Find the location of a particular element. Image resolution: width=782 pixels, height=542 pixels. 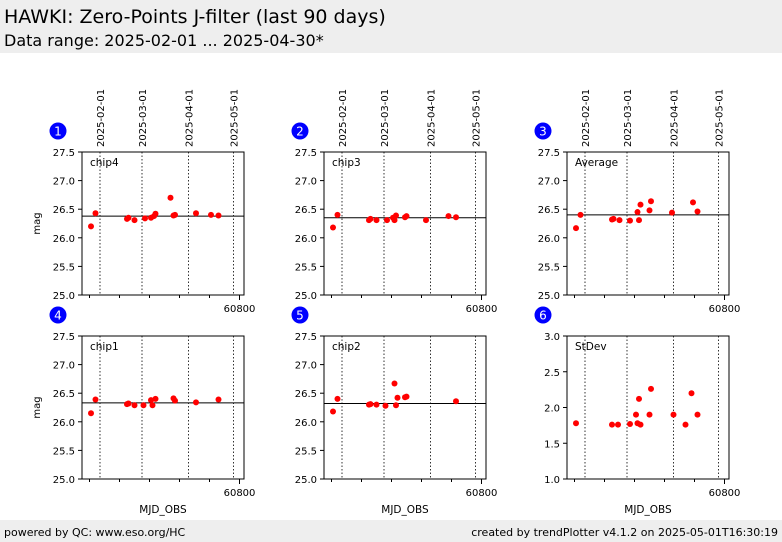

panel-label: chip2 is located at coordinates (346, 347).